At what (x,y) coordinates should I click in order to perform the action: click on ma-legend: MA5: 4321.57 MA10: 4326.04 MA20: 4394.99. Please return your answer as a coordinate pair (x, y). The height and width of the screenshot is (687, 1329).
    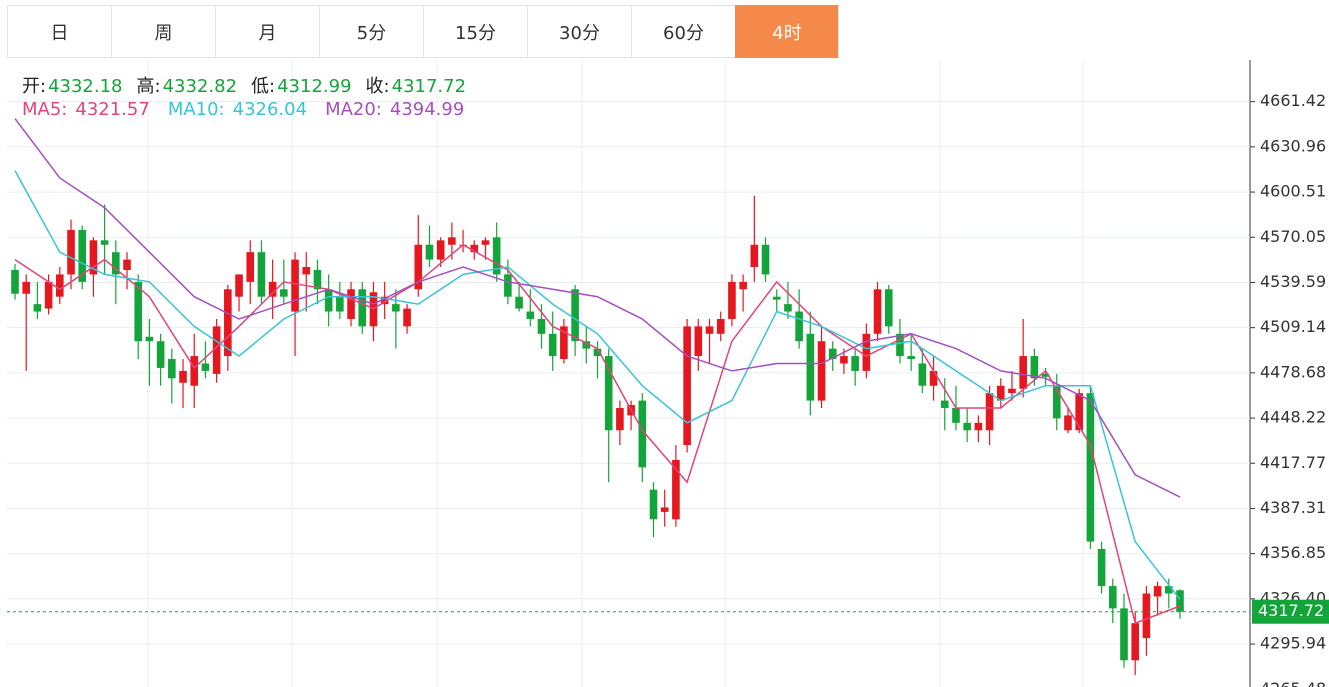
    Looking at the image, I should click on (252, 109).